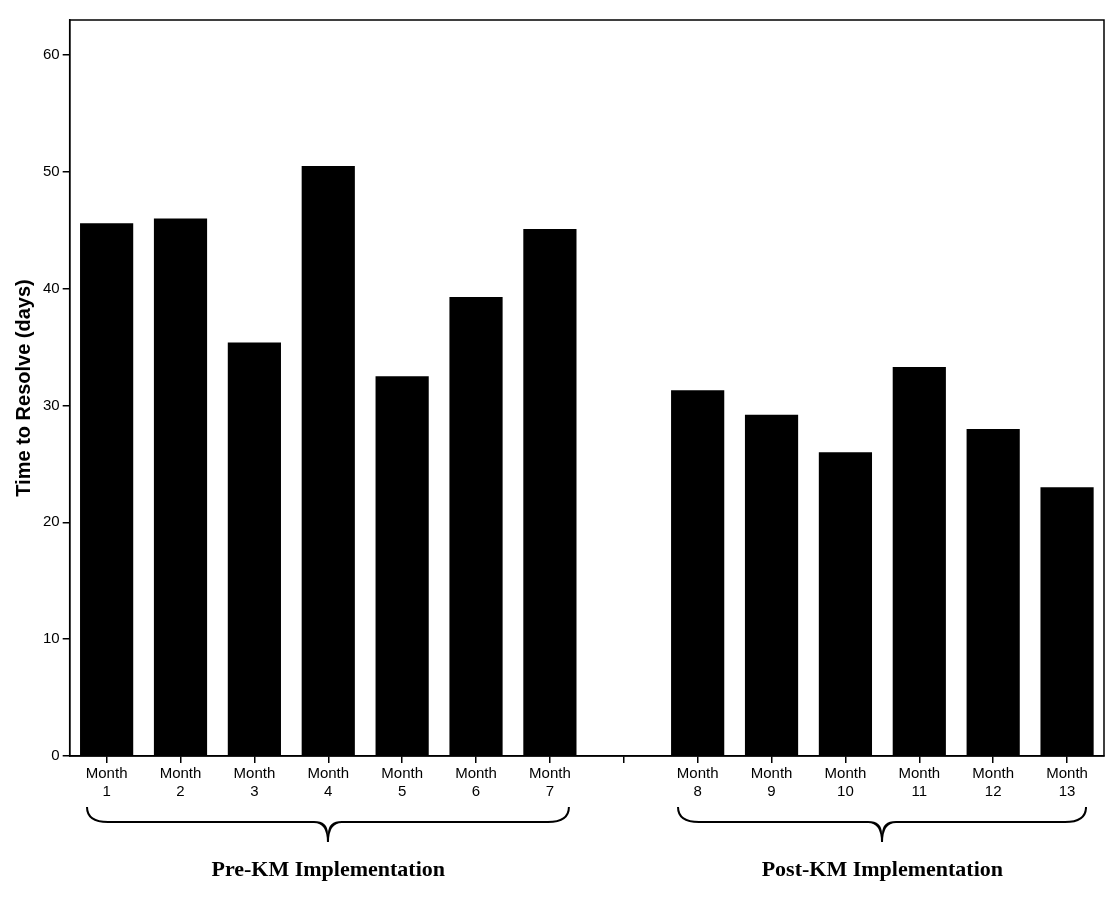  Describe the element at coordinates (254, 782) in the screenshot. I see `x-tick-label: Month 3` at that location.